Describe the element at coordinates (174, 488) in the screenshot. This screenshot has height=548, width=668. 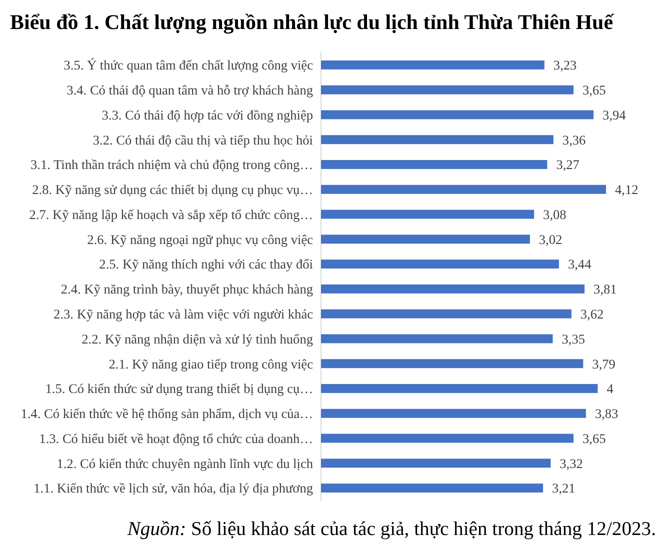
I see `y-tick-label: 1.1. Kiến thức về lịch sử, văn hóa, địa lý địa phương` at that location.